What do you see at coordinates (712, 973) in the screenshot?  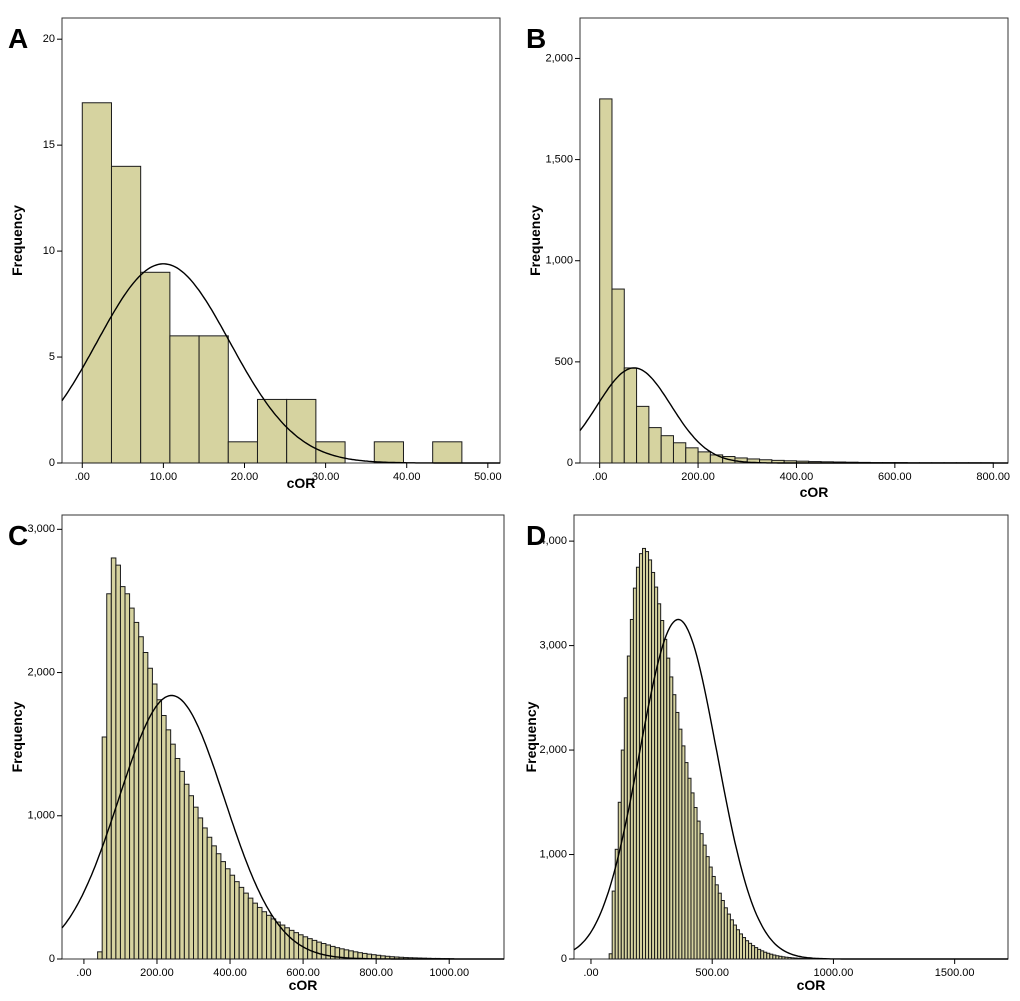 I see `x-tick-label: 500.00` at bounding box center [712, 973].